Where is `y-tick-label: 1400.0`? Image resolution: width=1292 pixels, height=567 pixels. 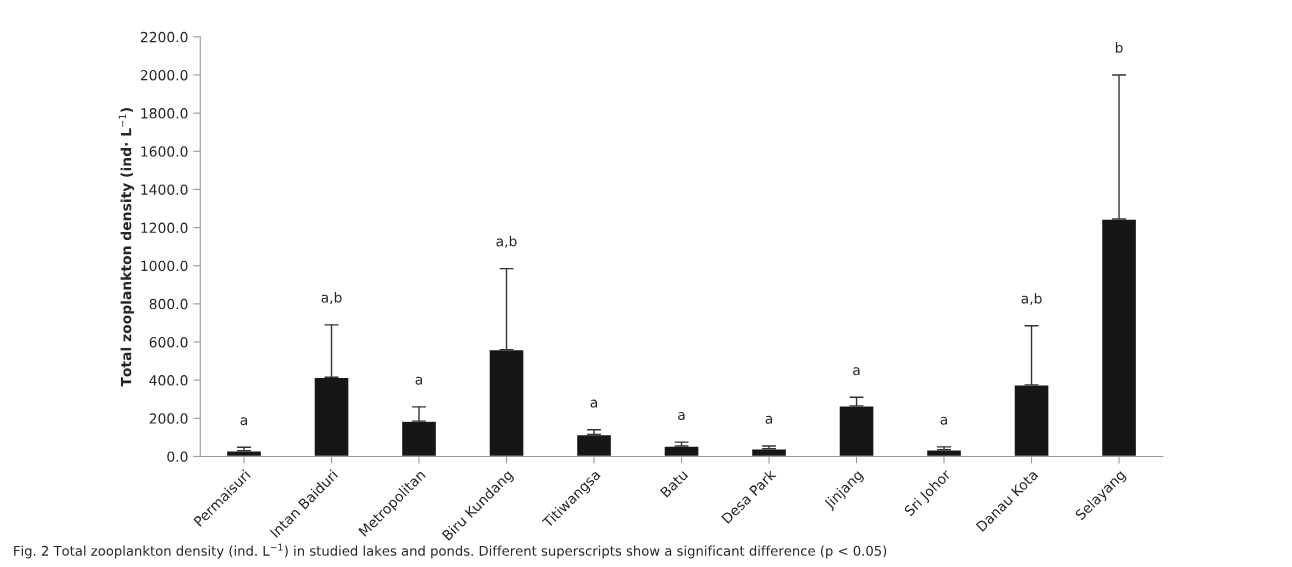
y-tick-label: 1400.0 is located at coordinates (164, 189).